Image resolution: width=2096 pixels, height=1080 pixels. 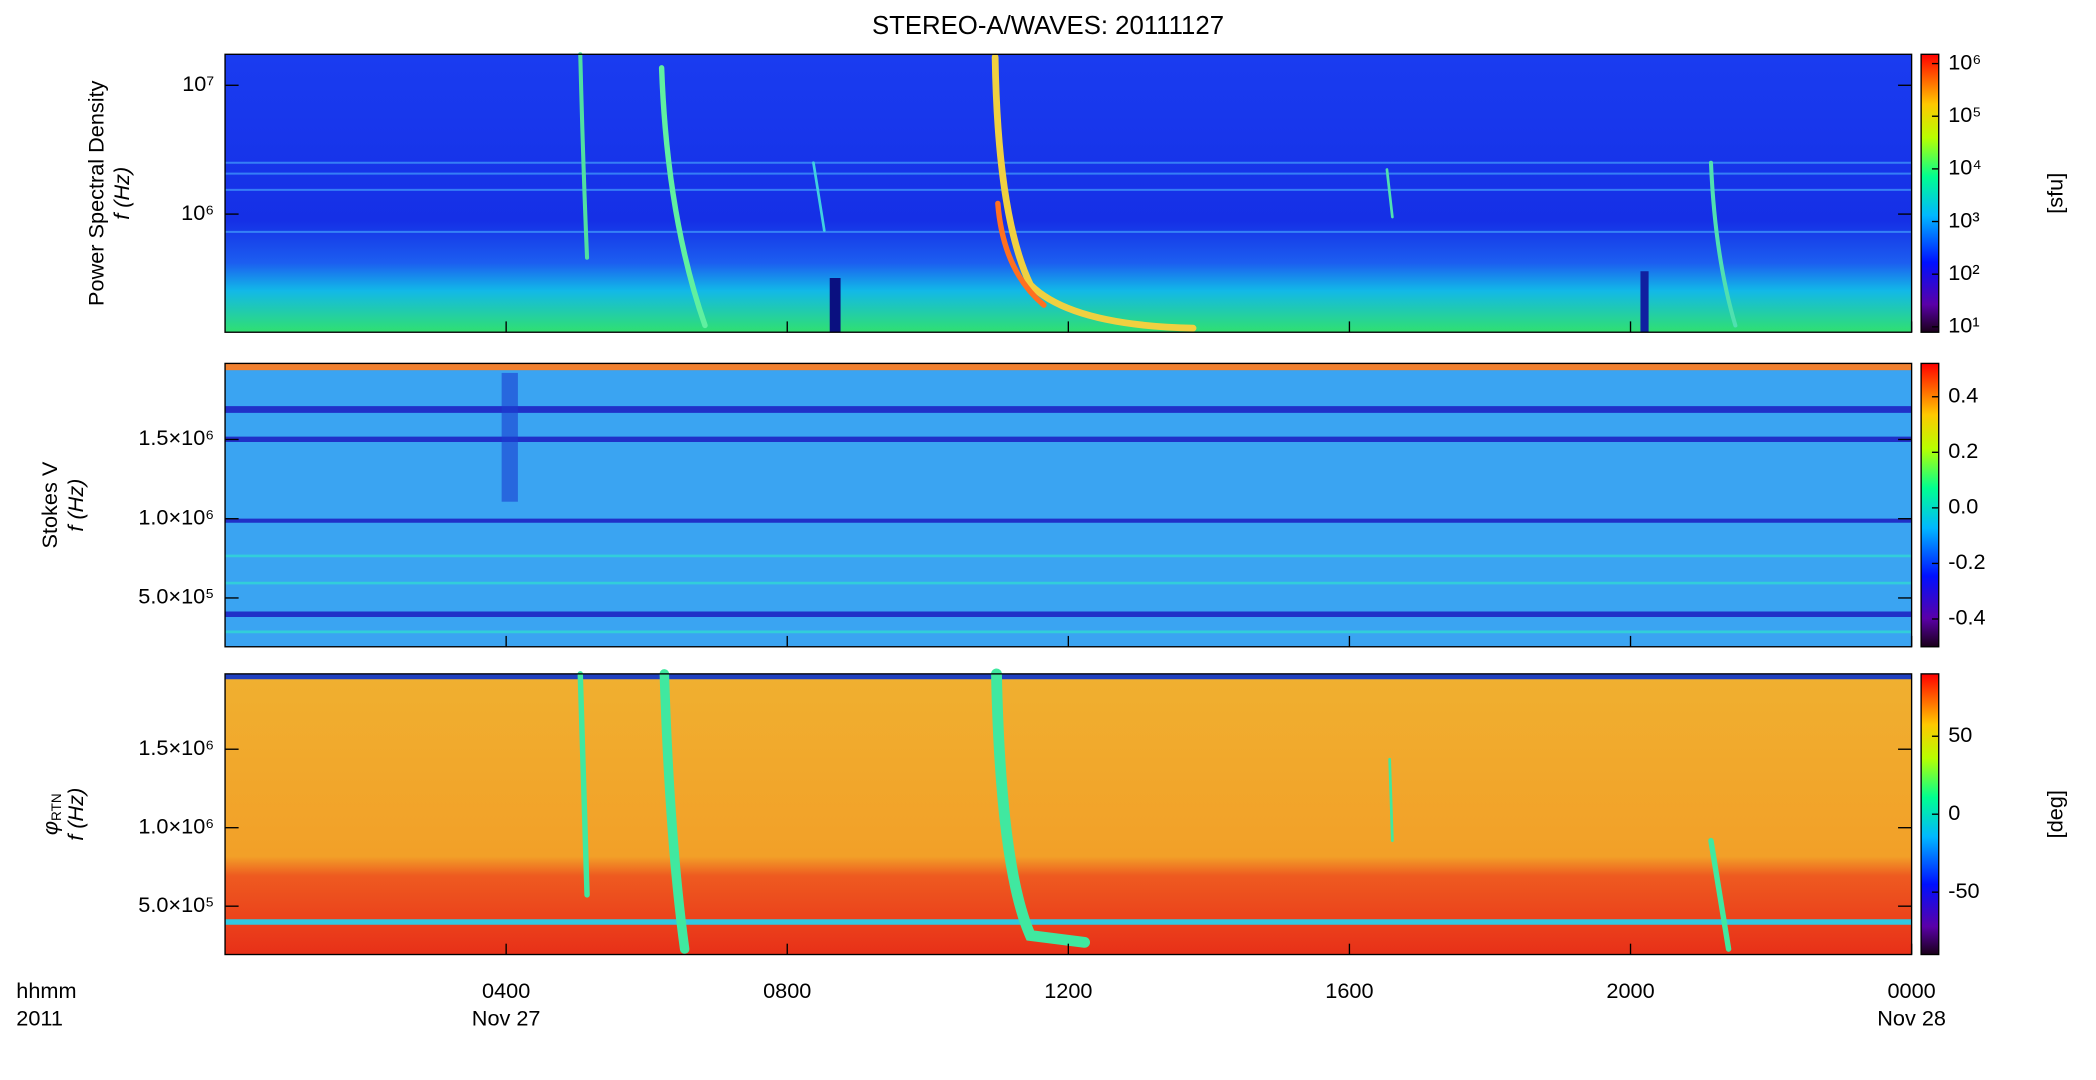 What do you see at coordinates (1068, 990) in the screenshot?
I see `x-tick-label: 1200` at bounding box center [1068, 990].